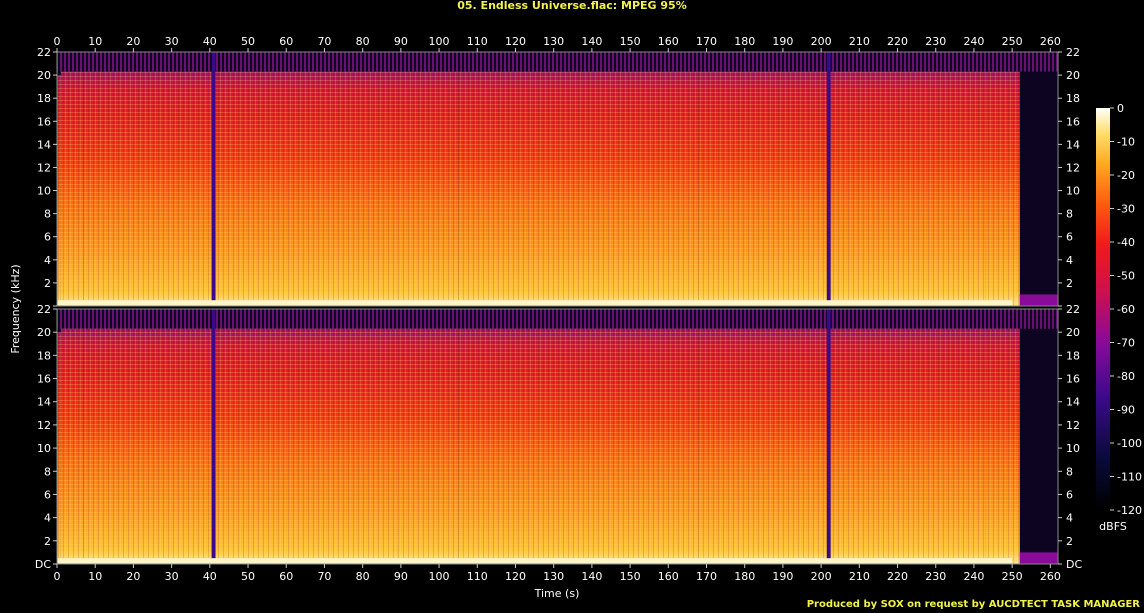  What do you see at coordinates (859, 41) in the screenshot?
I see `x-tick-label-top: 210` at bounding box center [859, 41].